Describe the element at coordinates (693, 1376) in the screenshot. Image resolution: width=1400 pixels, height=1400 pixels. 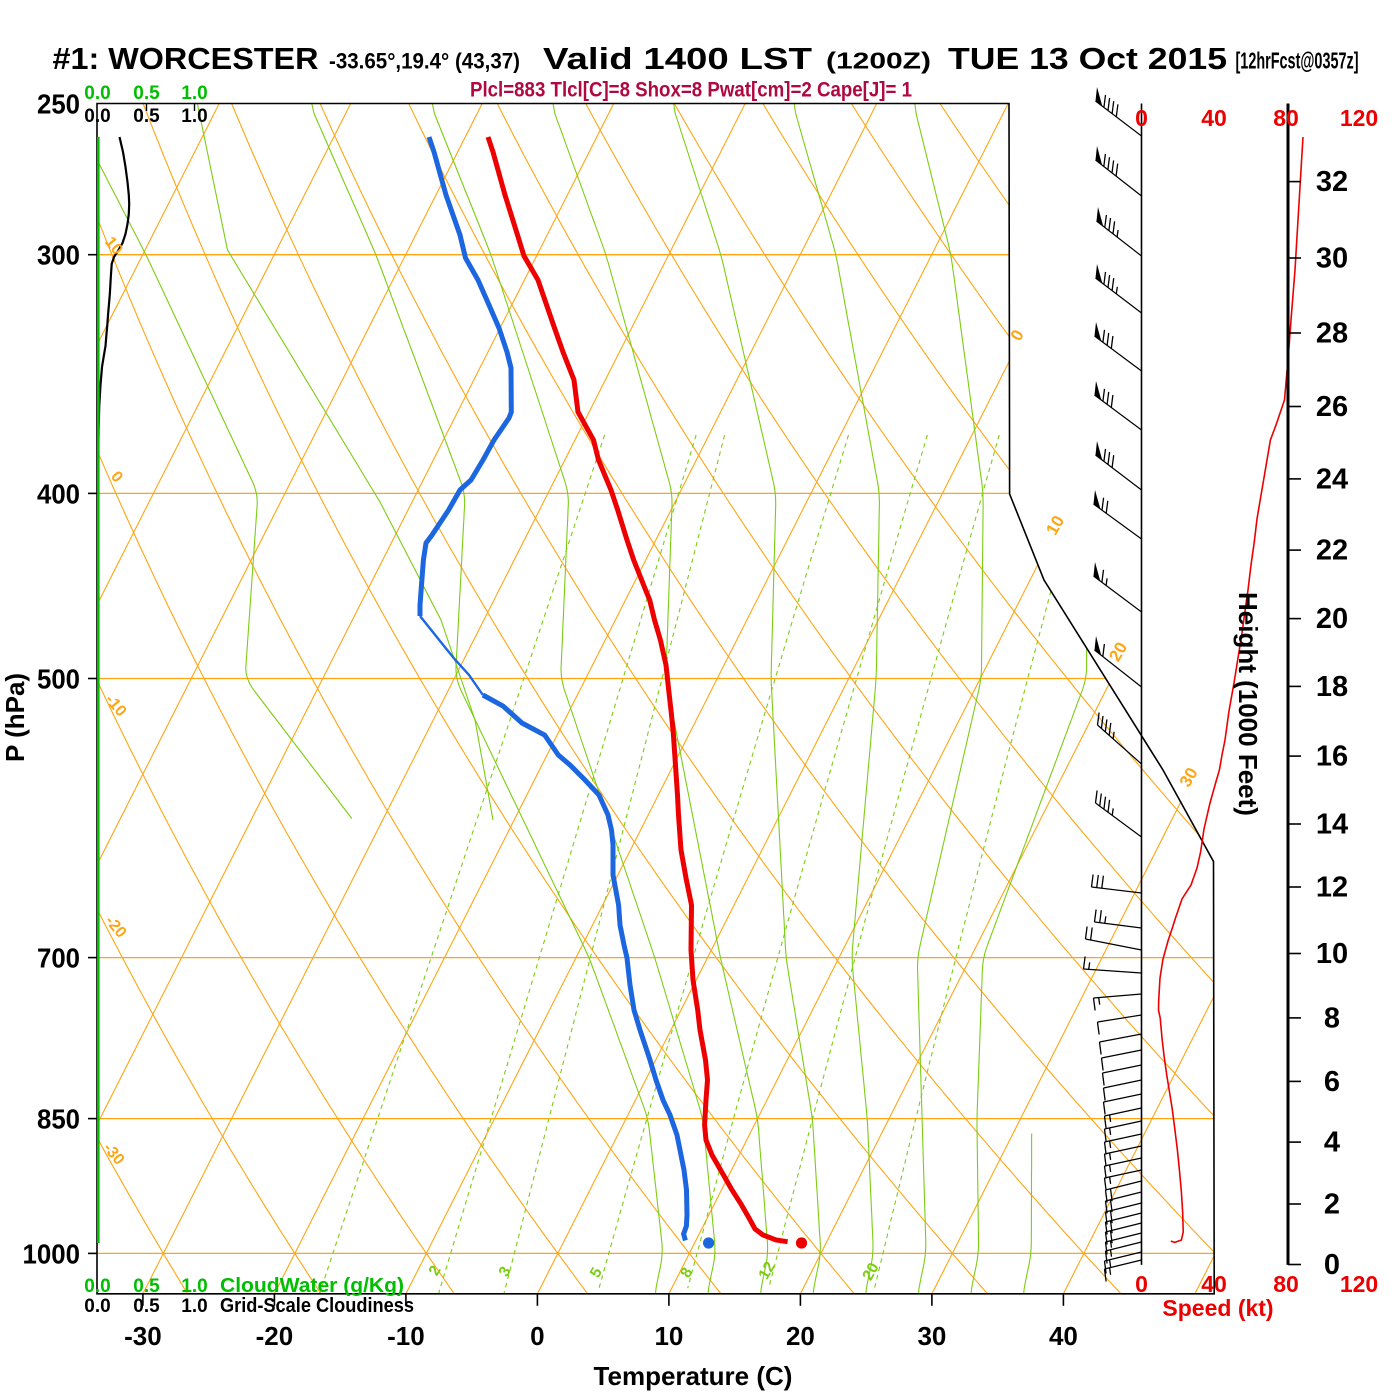
I see `svg-text: Temperature (C)` at that location.